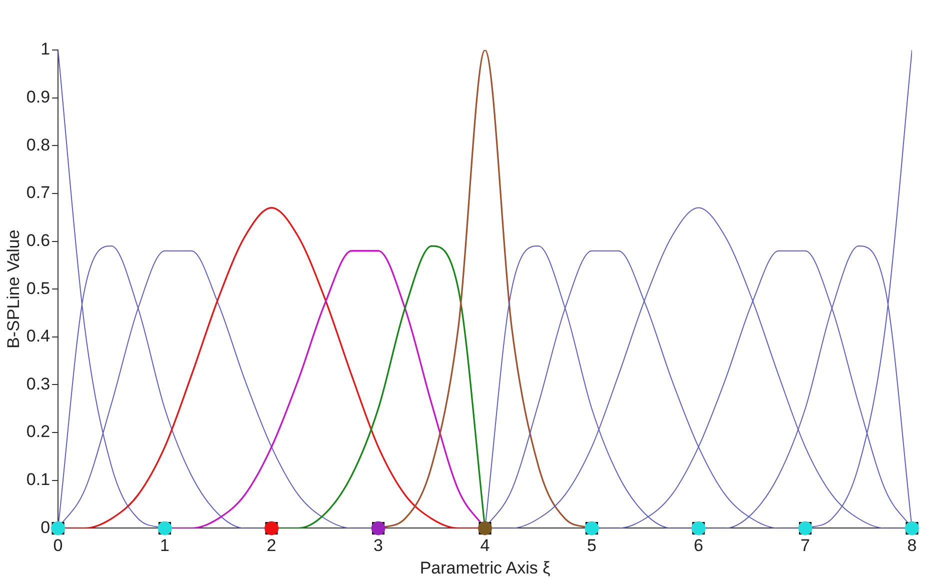  I want to click on x-tick-label: 1, so click(165, 546).